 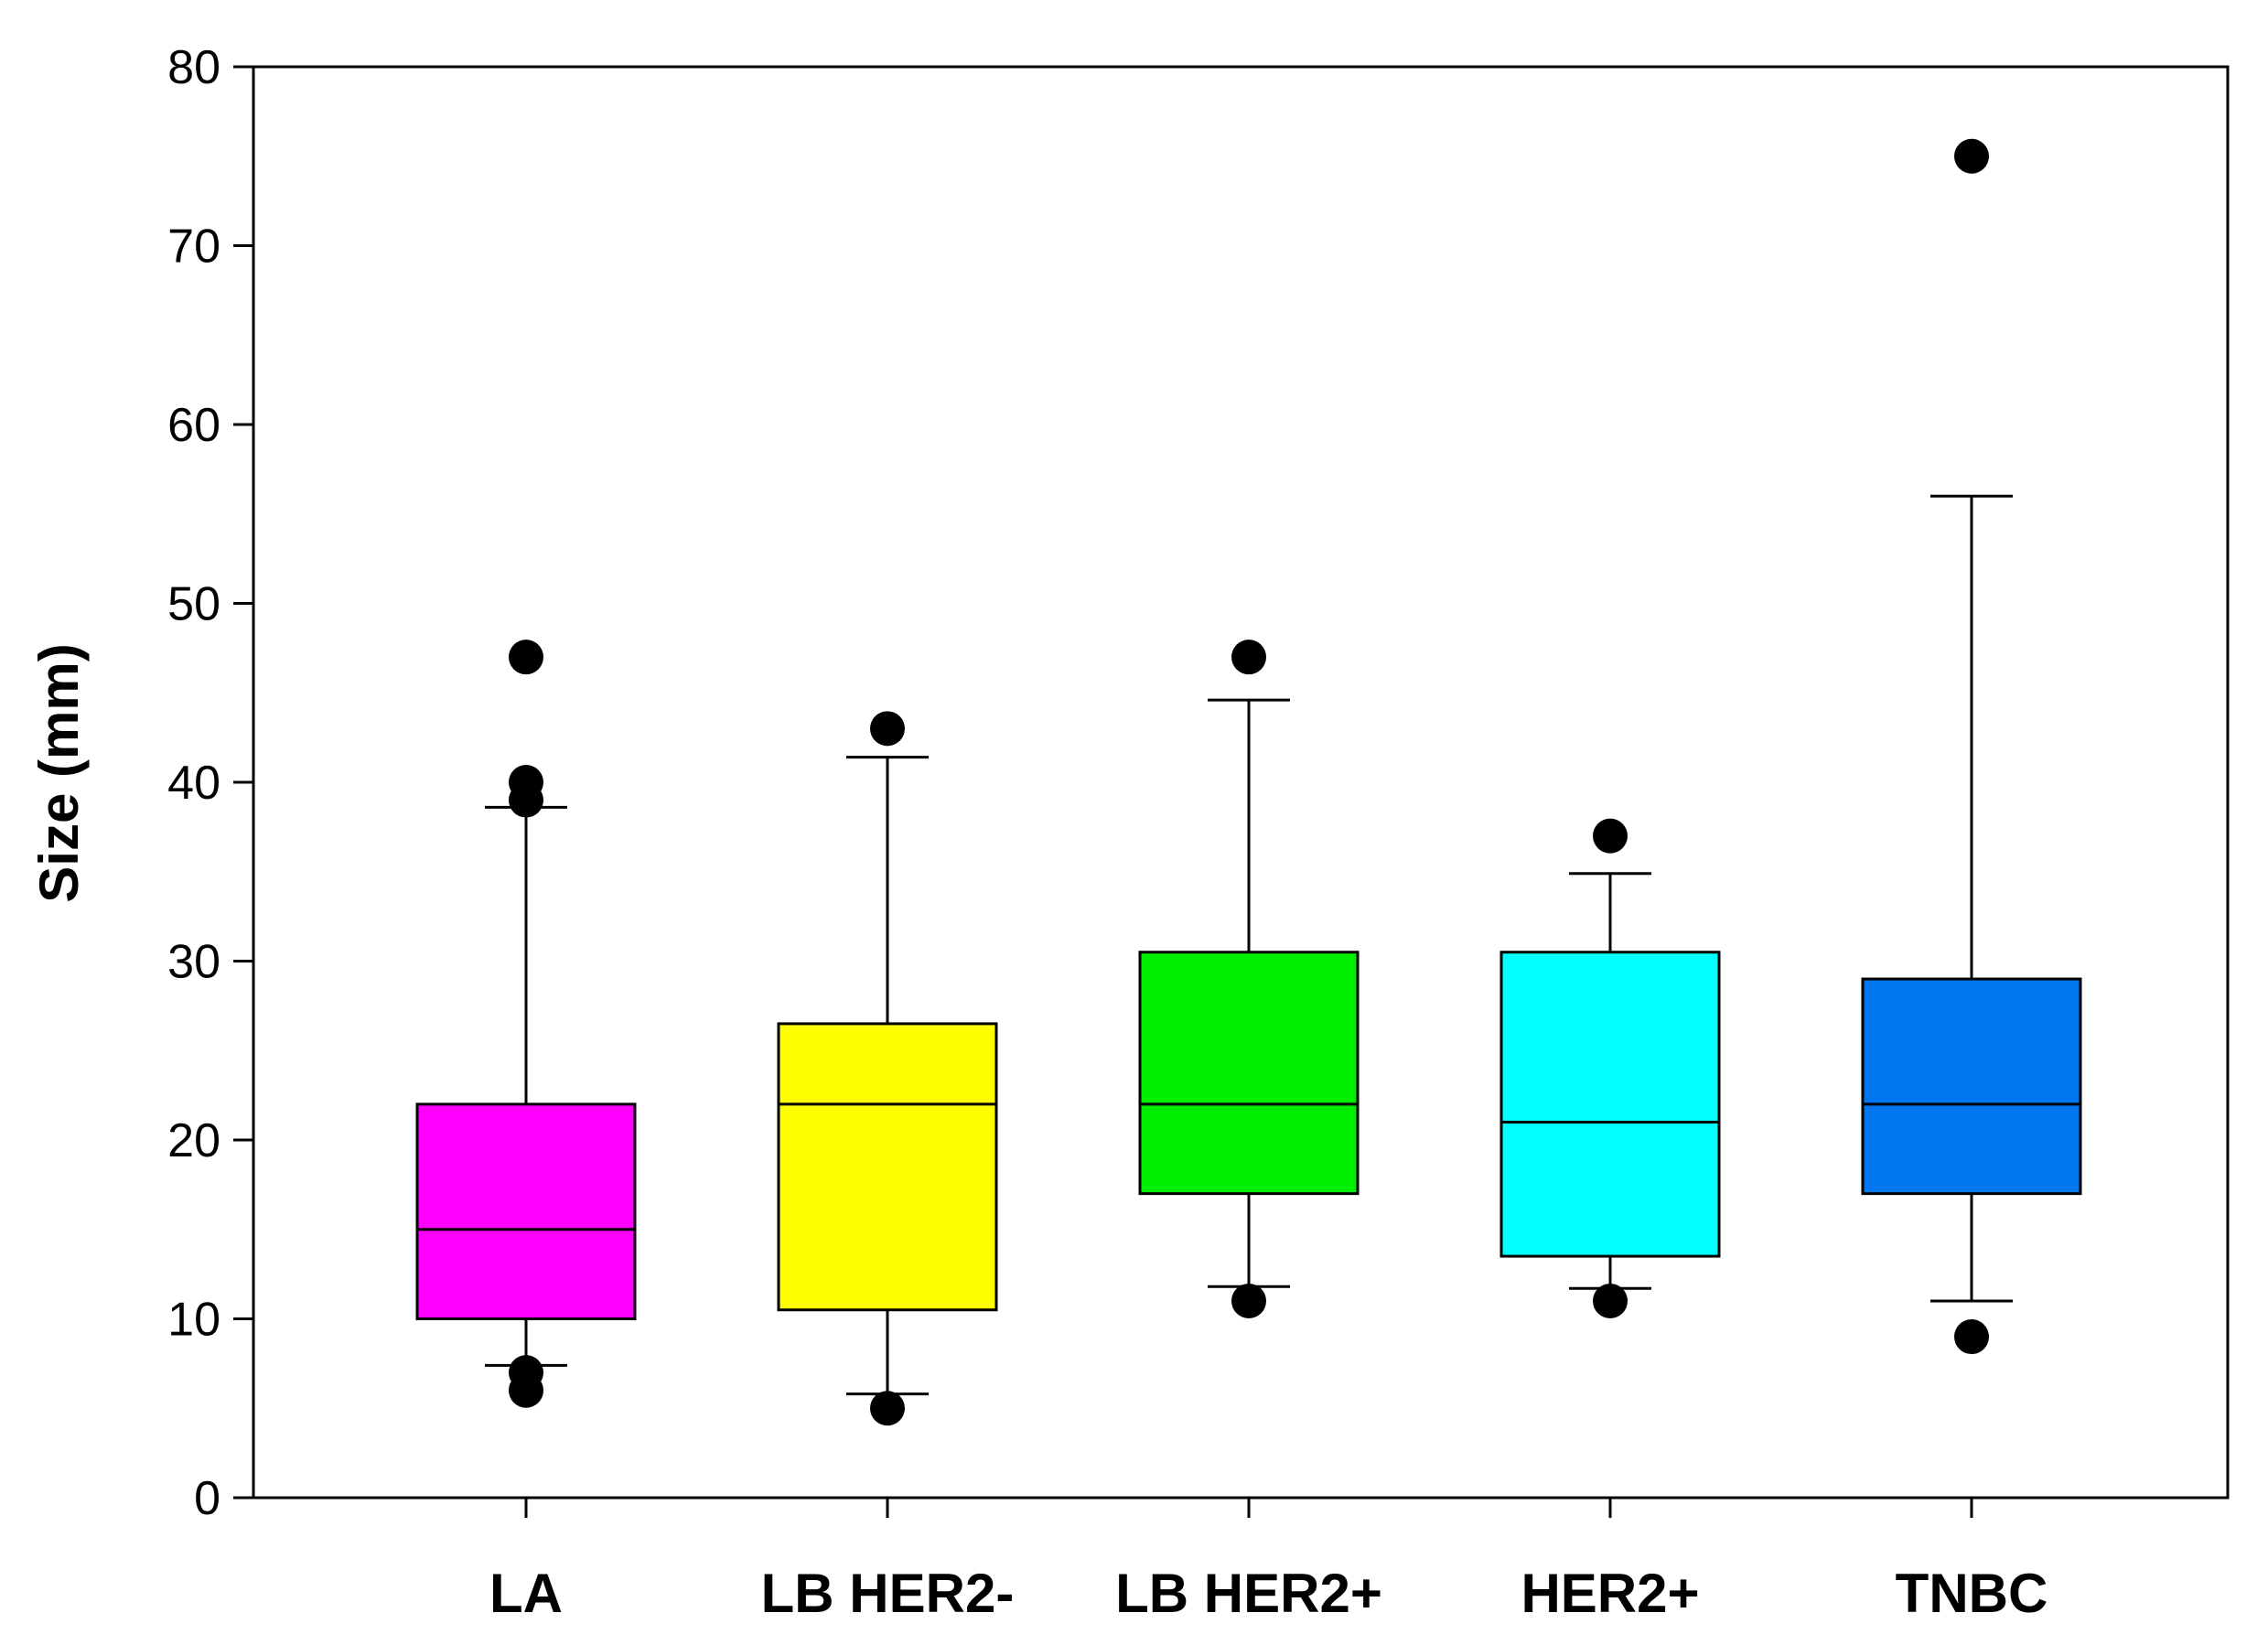 What do you see at coordinates (207, 1498) in the screenshot?
I see `y-tick-label: 0` at bounding box center [207, 1498].